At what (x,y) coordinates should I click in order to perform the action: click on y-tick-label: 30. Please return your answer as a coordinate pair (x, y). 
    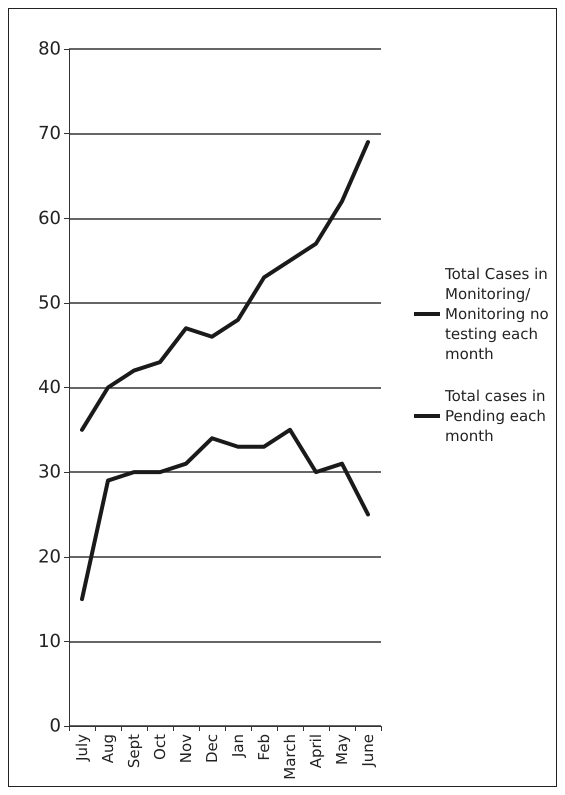
    Looking at the image, I should click on (49, 472).